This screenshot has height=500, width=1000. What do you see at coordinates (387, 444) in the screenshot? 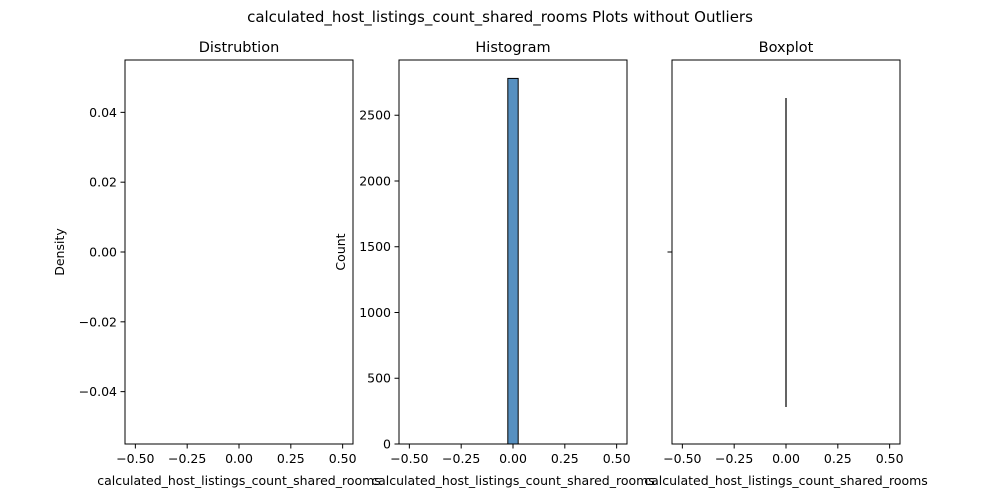
I see `y-tick-label: 0` at bounding box center [387, 444].